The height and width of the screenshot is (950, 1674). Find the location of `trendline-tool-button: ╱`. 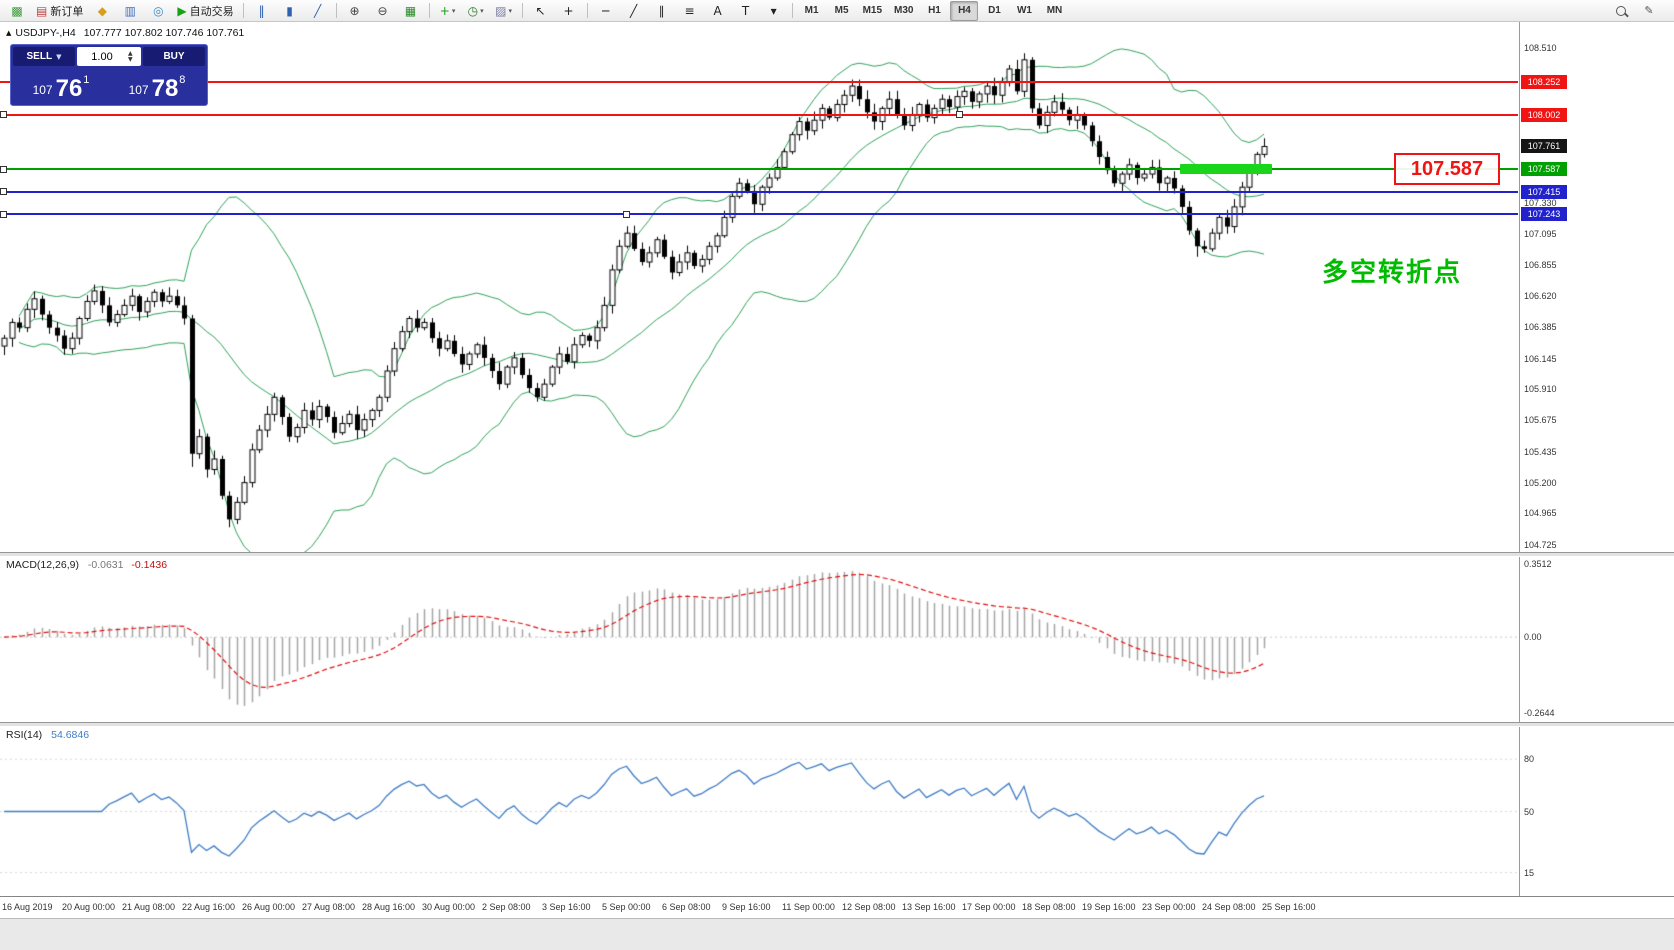

trendline-tool-button: ╱ is located at coordinates (634, 11).